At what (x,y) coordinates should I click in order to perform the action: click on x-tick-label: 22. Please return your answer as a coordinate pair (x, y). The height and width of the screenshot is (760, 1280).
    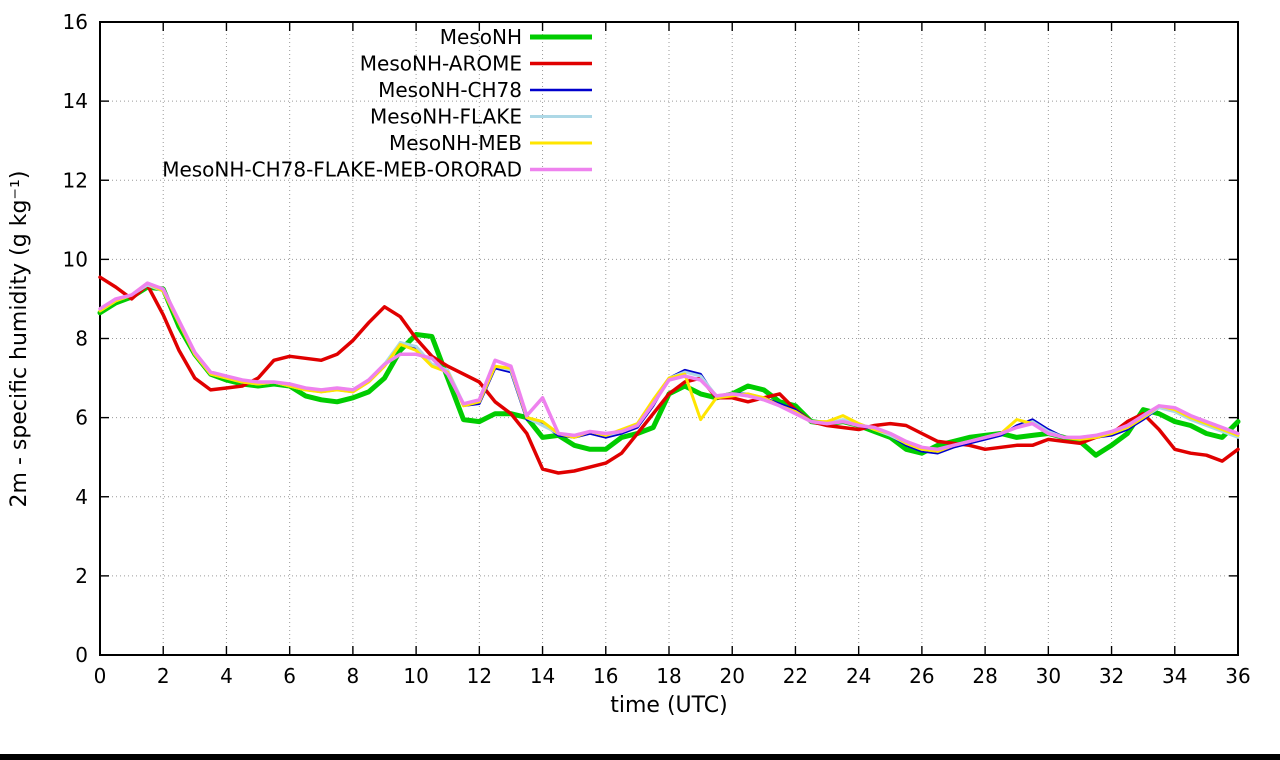
    Looking at the image, I should click on (795, 676).